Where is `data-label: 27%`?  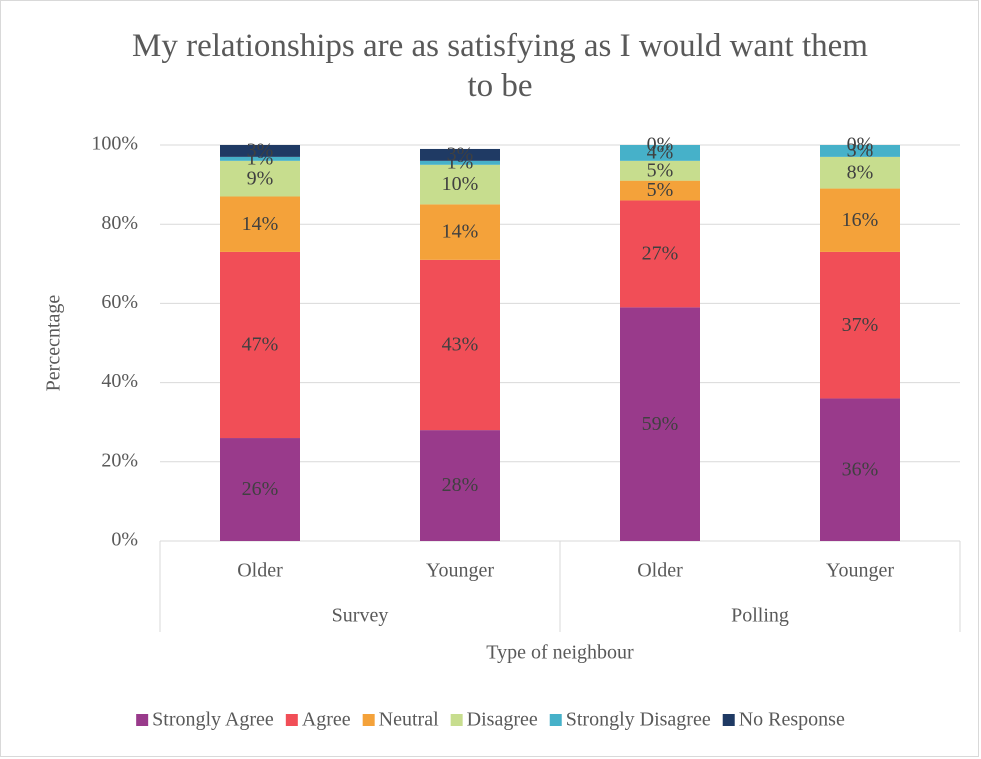
data-label: 27% is located at coordinates (660, 253).